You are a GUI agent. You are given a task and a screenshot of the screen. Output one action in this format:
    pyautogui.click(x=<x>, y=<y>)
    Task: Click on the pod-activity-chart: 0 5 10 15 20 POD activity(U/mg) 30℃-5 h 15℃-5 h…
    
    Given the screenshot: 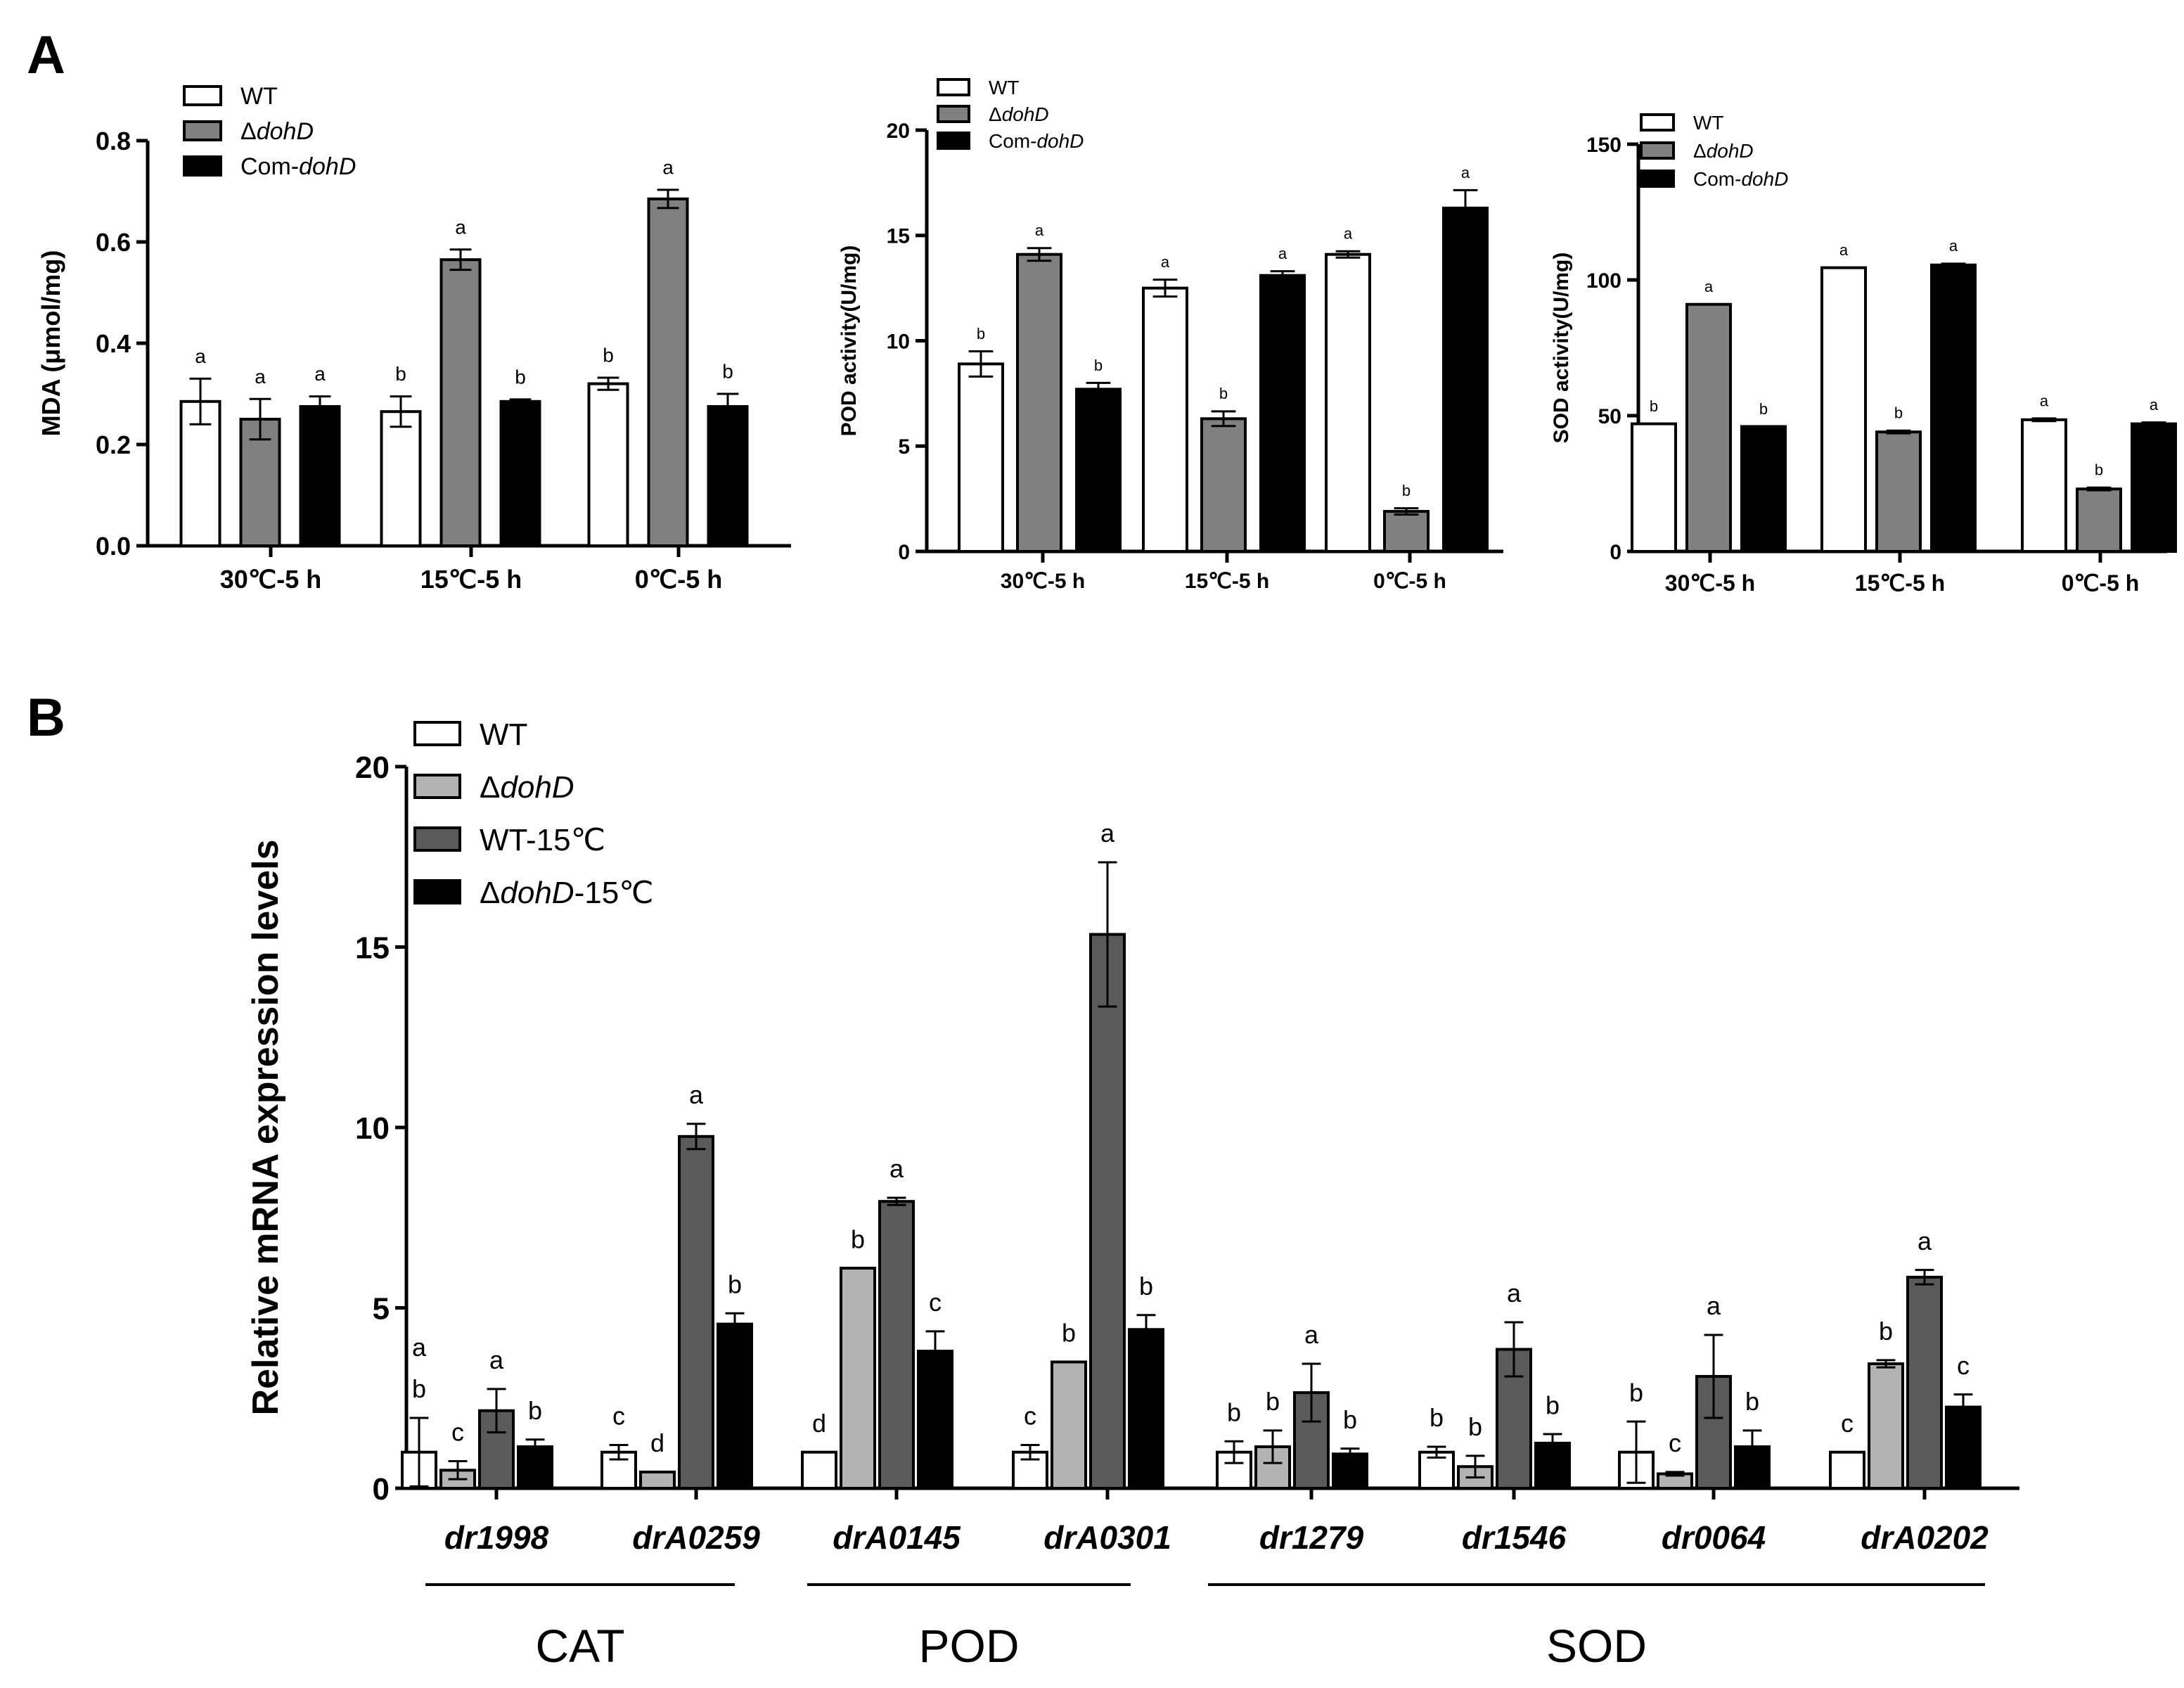 What is the action you would take?
    pyautogui.click(x=1170, y=335)
    